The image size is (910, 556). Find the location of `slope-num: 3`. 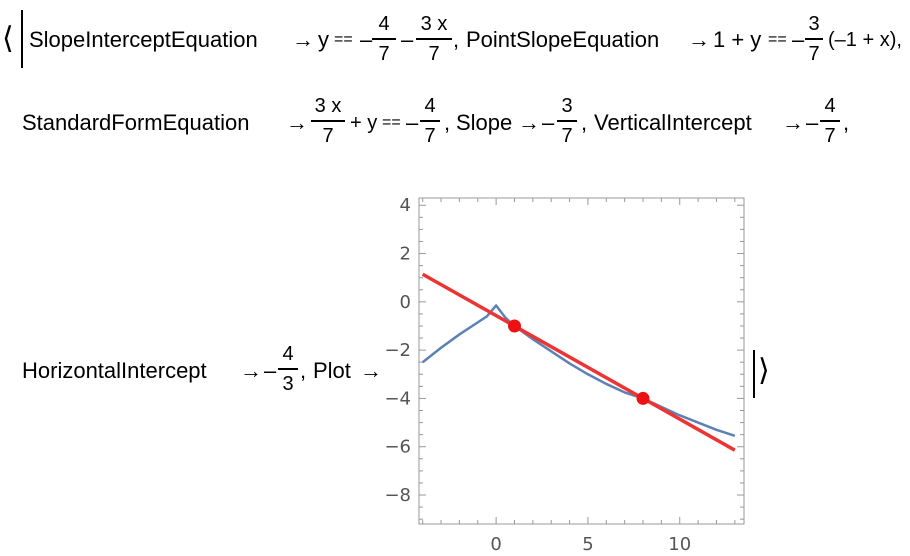

slope-num: 3 is located at coordinates (567, 106).